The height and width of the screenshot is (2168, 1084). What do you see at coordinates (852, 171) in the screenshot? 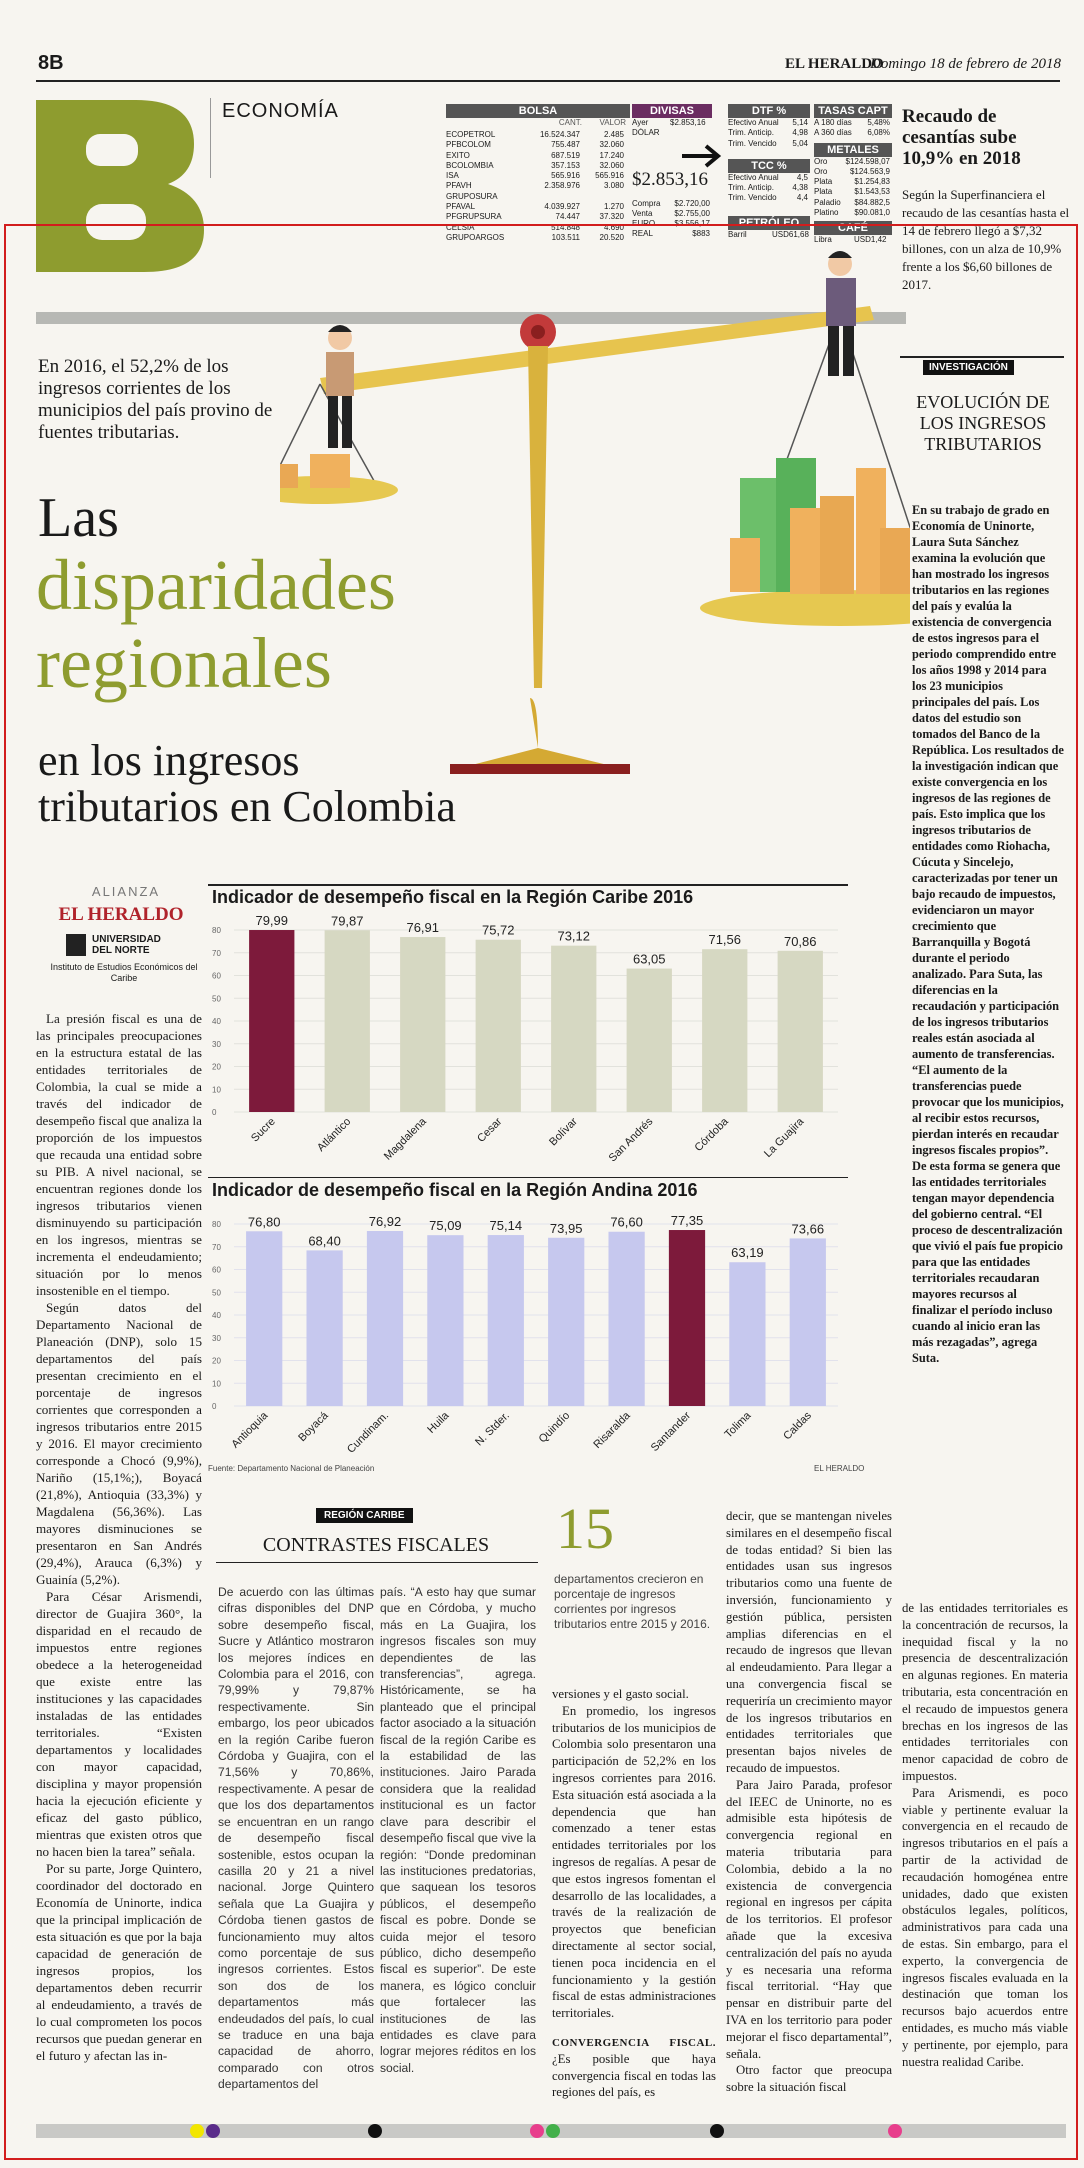
I see `market-row: Oro $124.563,9` at bounding box center [852, 171].